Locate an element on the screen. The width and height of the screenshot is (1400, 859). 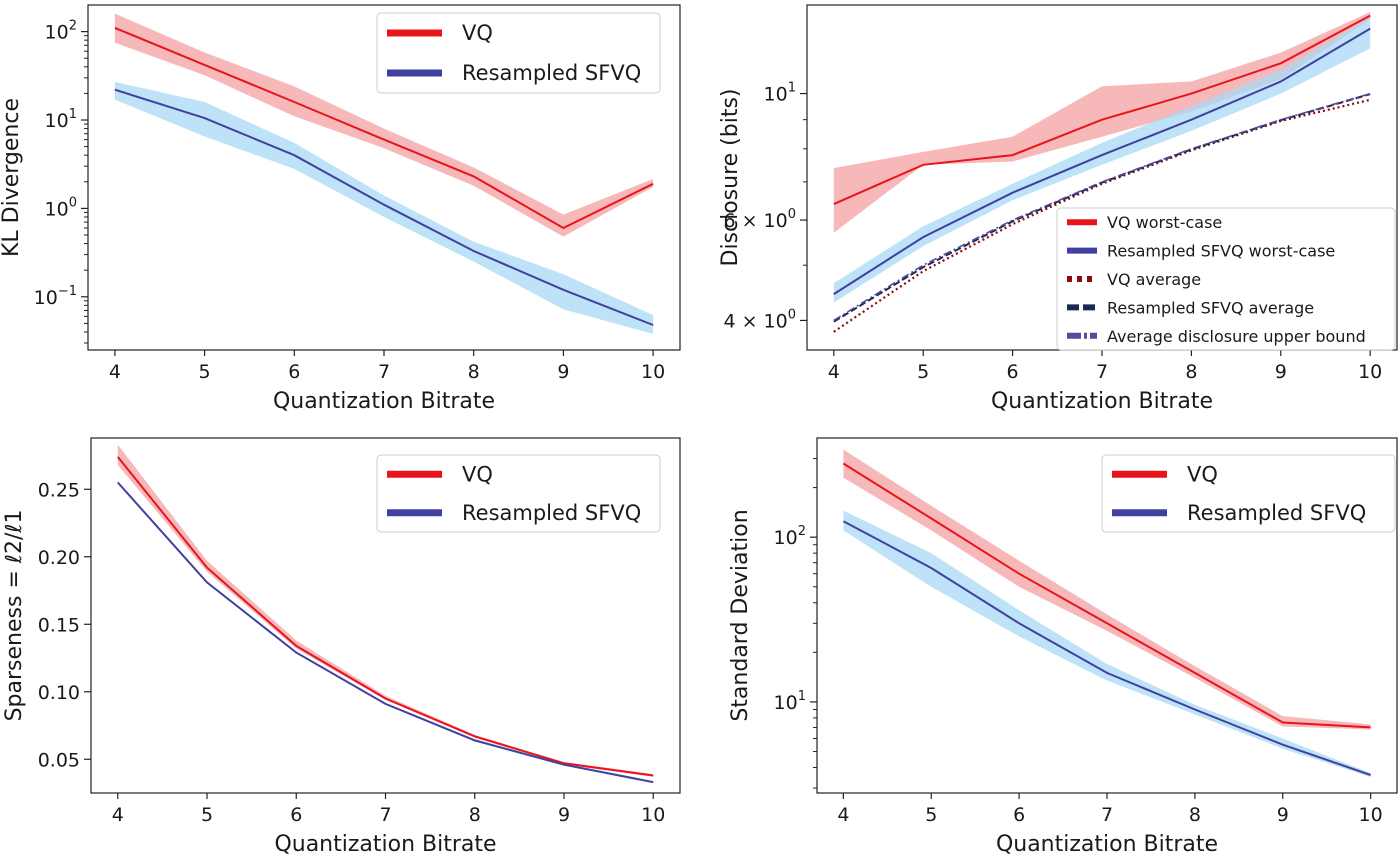
y-tick-label: 4 × 100 is located at coordinates (759, 319).